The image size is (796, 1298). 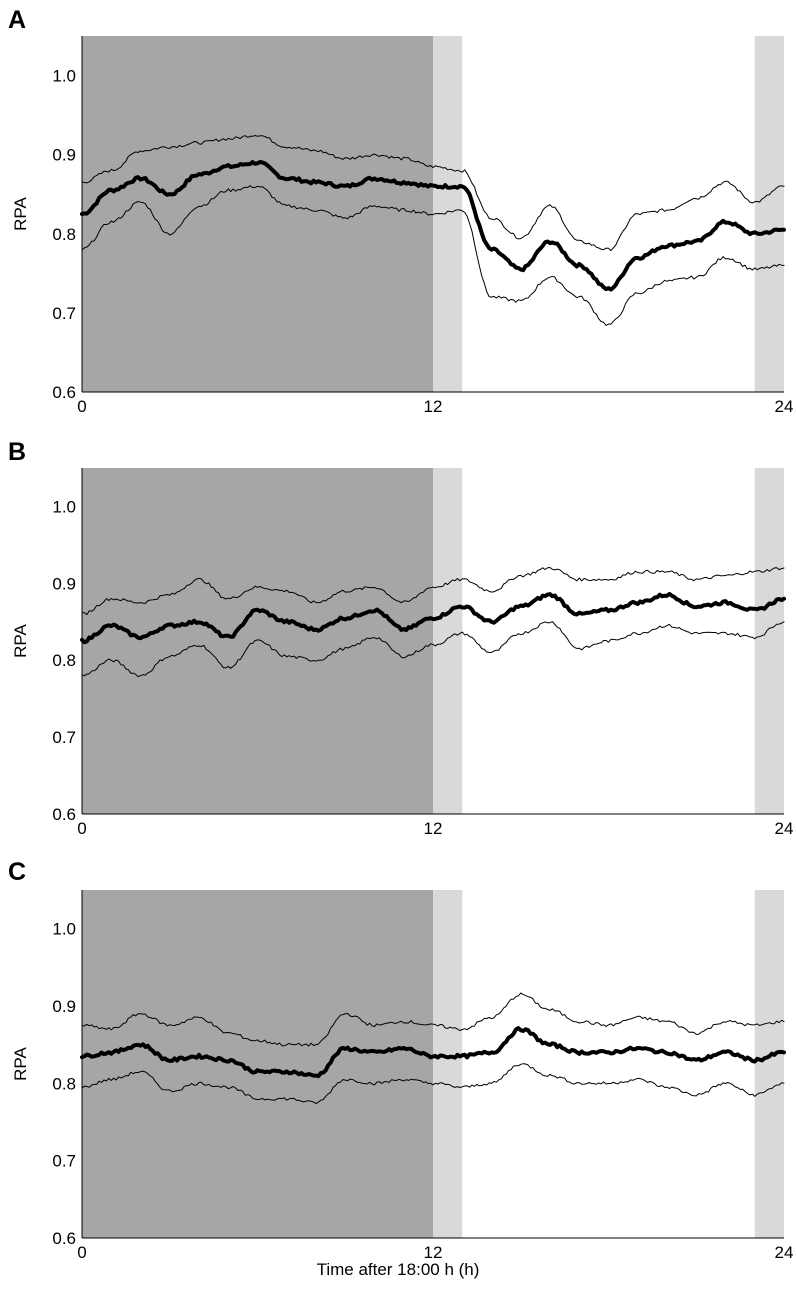 What do you see at coordinates (81, 406) in the screenshot?
I see `panel-a-x-tick-0: 0` at bounding box center [81, 406].